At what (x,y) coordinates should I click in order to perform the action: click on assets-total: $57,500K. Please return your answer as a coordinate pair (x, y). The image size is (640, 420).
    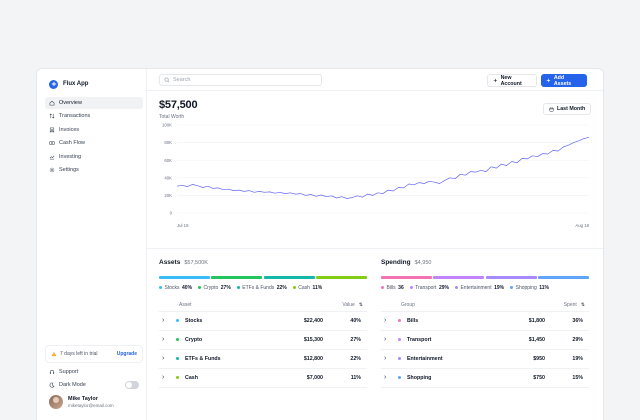
    Looking at the image, I should click on (196, 263).